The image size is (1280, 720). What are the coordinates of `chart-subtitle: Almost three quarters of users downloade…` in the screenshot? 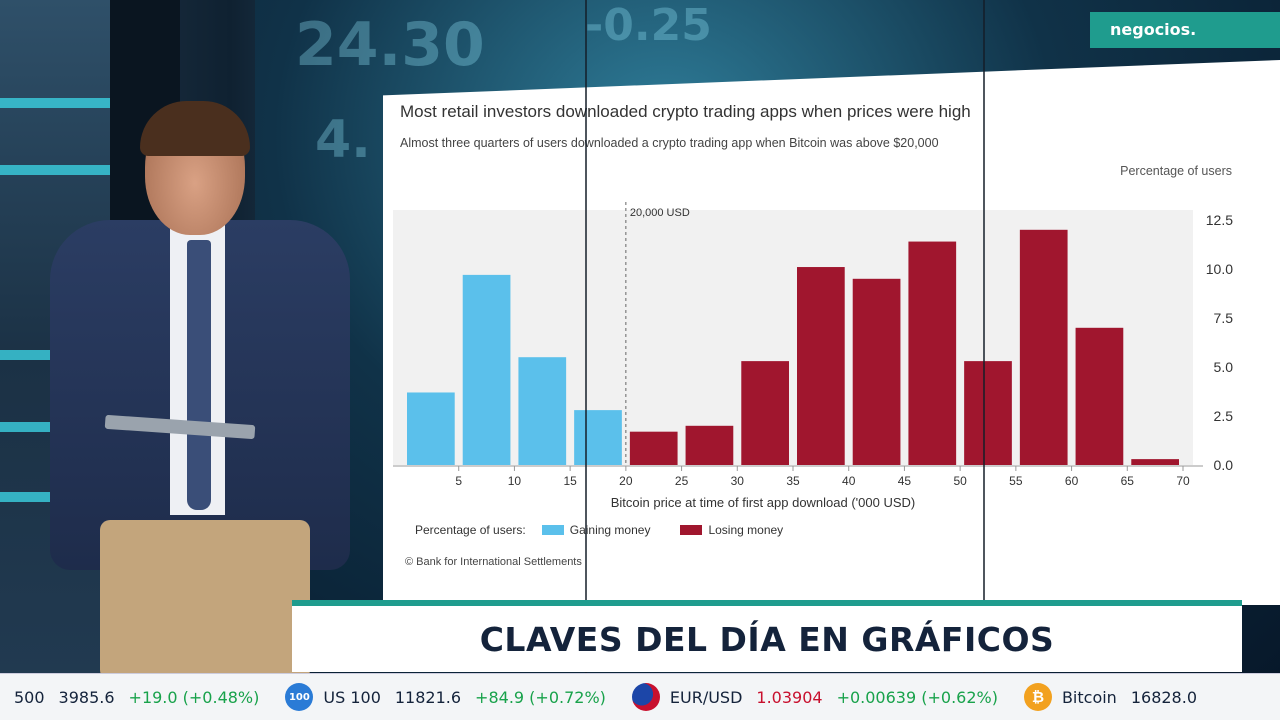 It's located at (669, 143).